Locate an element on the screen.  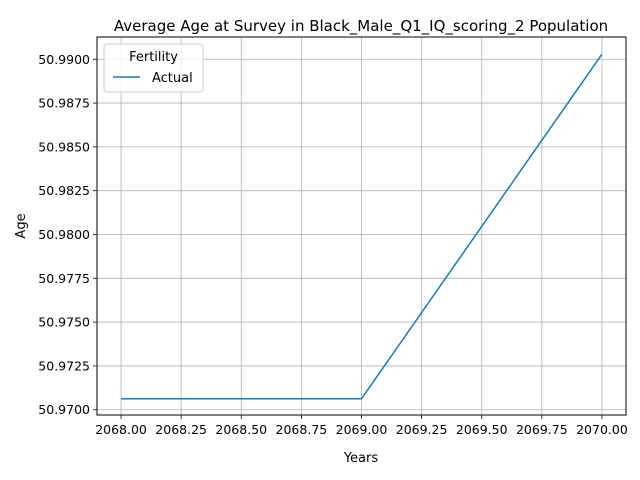
x-tick-label: 2068.75 is located at coordinates (302, 429).